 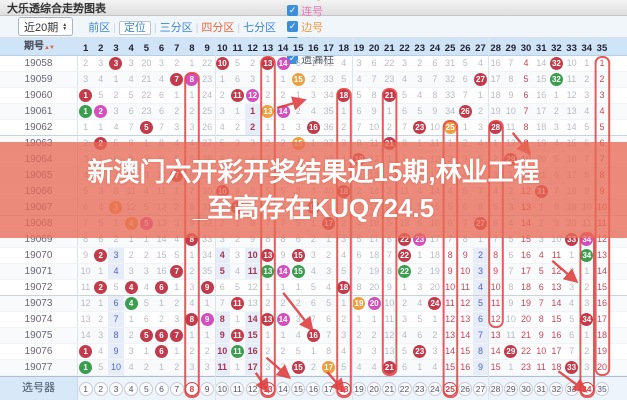 I want to click on picker-ball-23: 23, so click(x=419, y=388).